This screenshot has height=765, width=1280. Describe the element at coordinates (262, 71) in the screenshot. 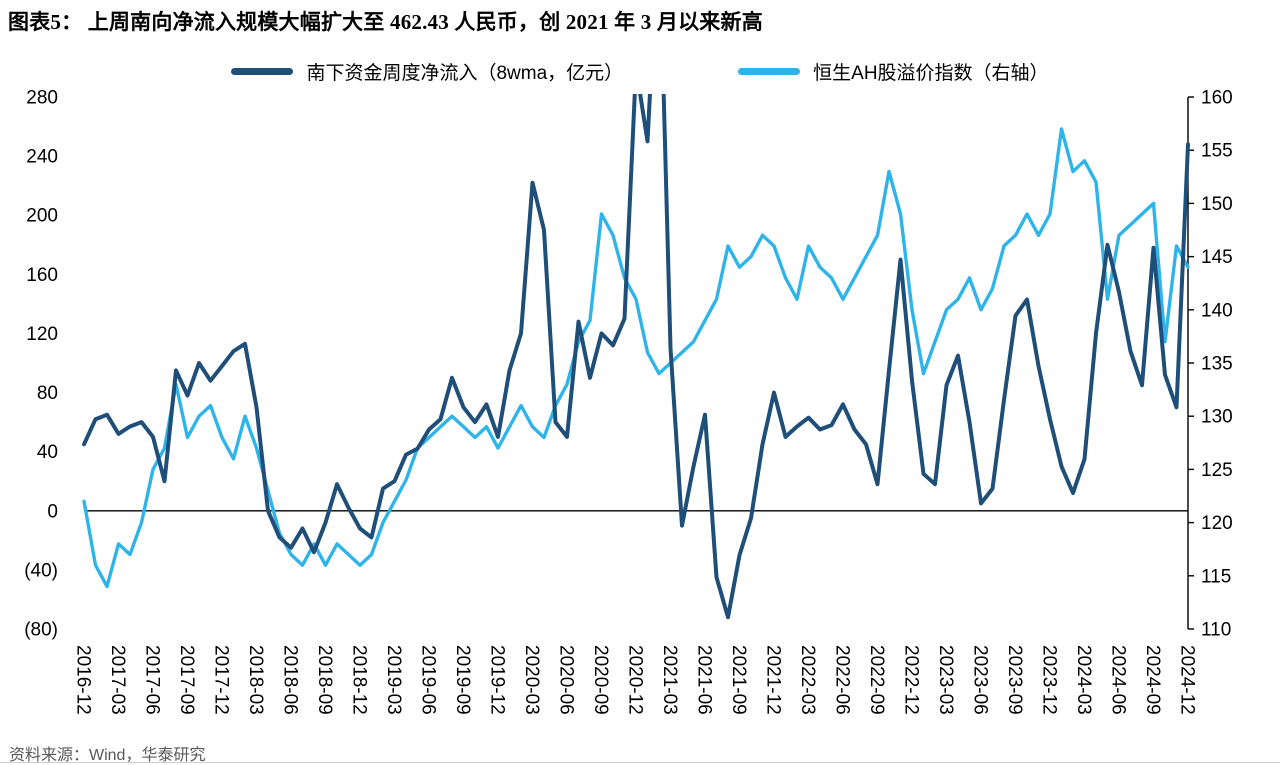

I see `legend-swatch-primary` at that location.